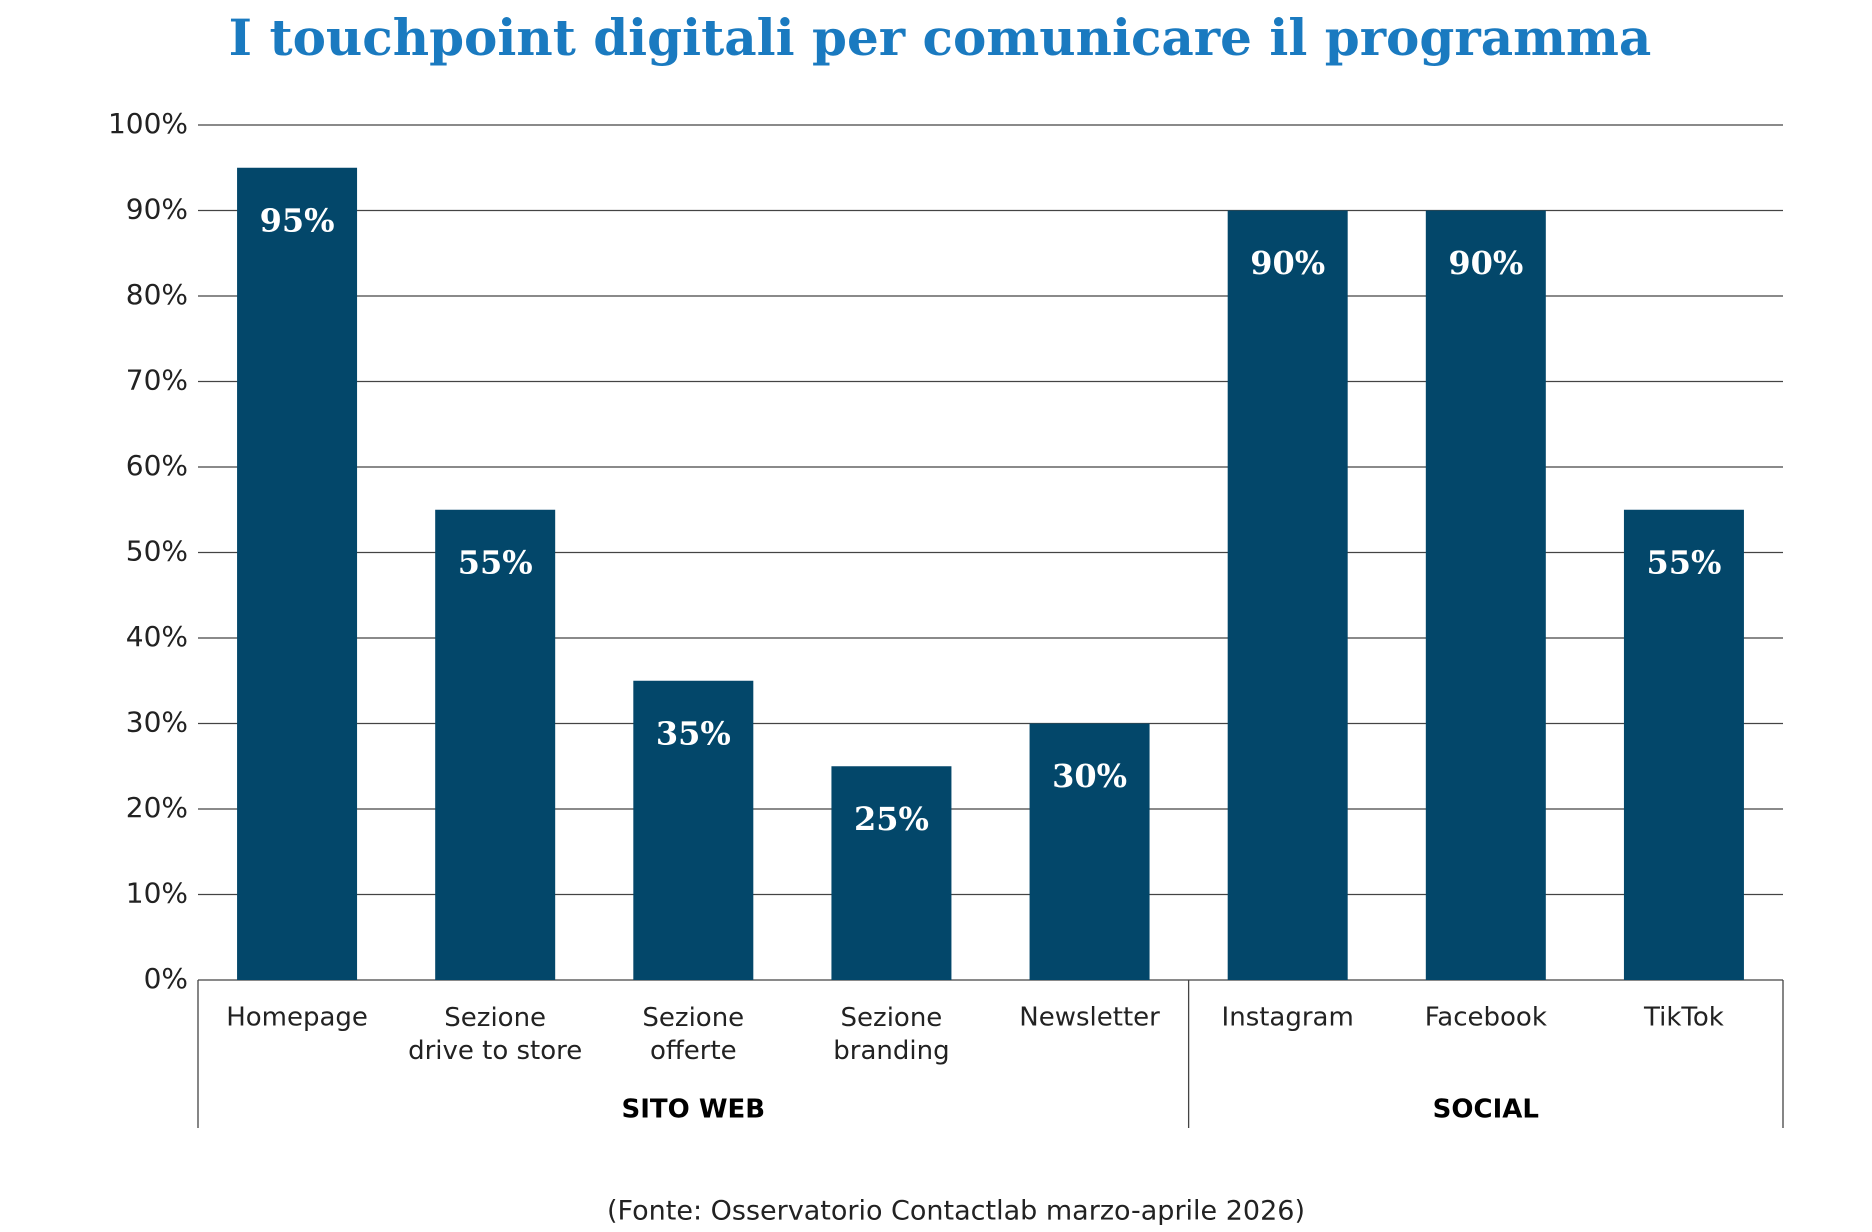  What do you see at coordinates (1486, 1110) in the screenshot?
I see `group-label: SOCIAL` at bounding box center [1486, 1110].